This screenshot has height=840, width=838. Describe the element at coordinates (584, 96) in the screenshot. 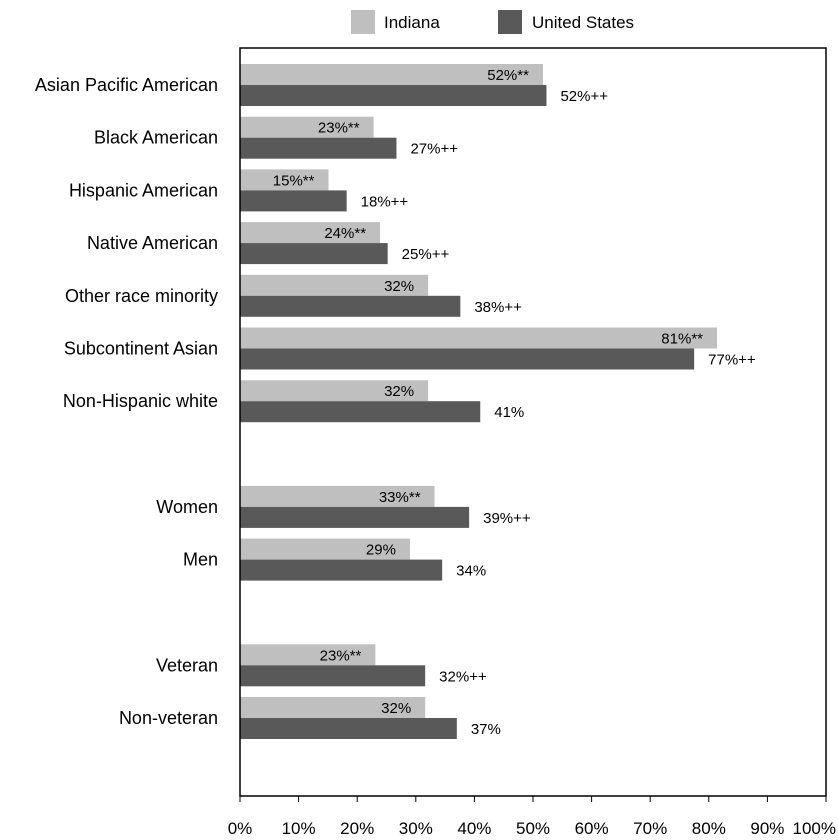

I see `value-label-united-states-asian-pacific-american: 52%++` at that location.